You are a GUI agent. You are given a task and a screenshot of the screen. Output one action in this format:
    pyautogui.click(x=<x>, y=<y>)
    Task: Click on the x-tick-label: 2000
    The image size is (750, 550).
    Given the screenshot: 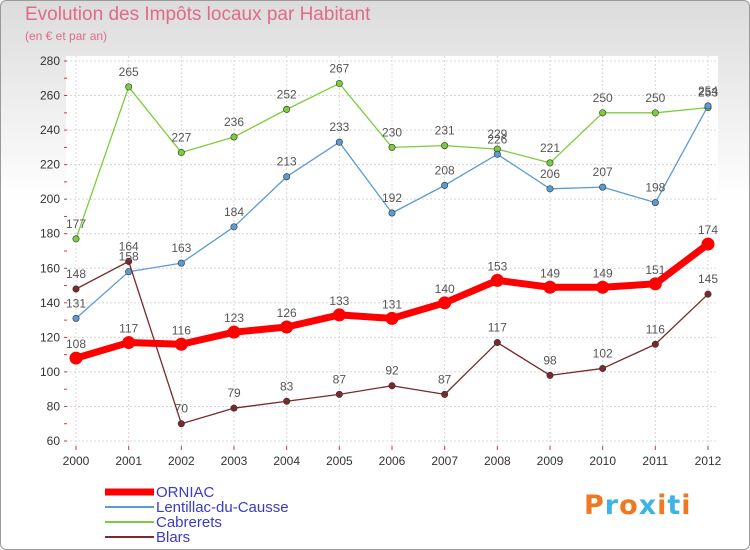 What is the action you would take?
    pyautogui.click(x=76, y=461)
    